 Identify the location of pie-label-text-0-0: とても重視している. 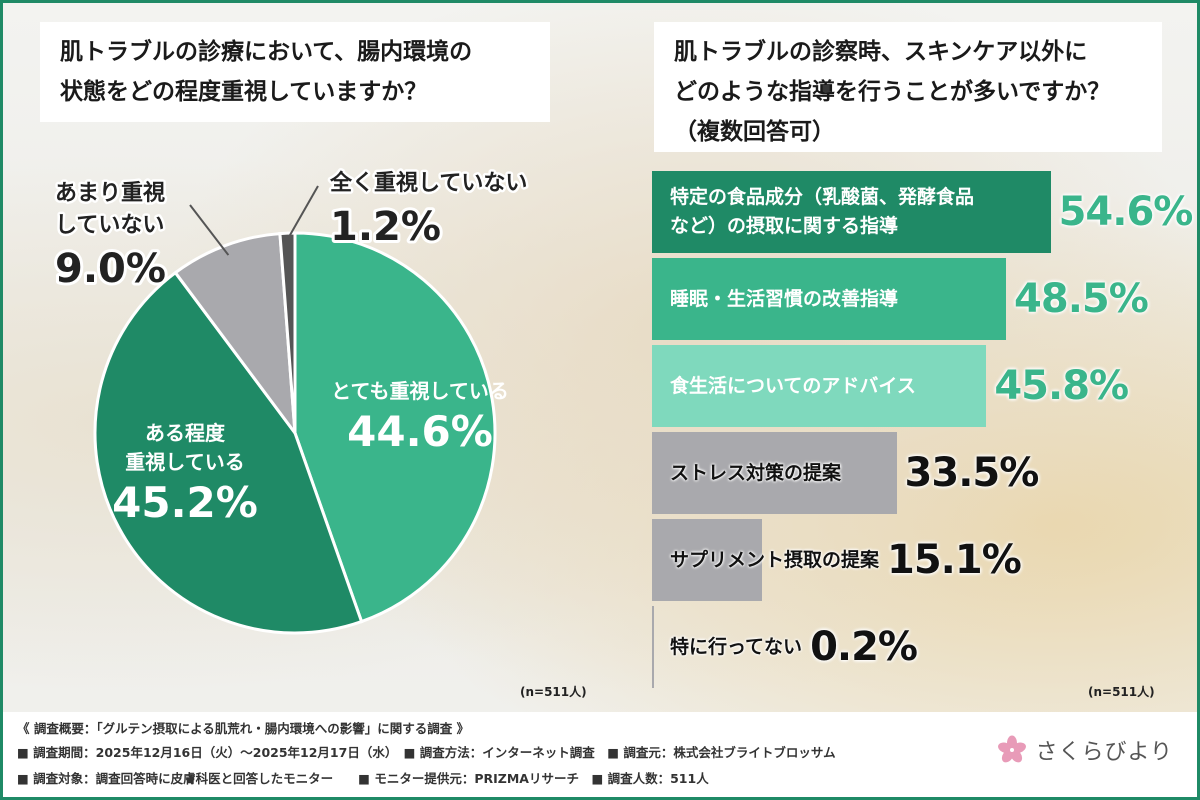
(420, 391).